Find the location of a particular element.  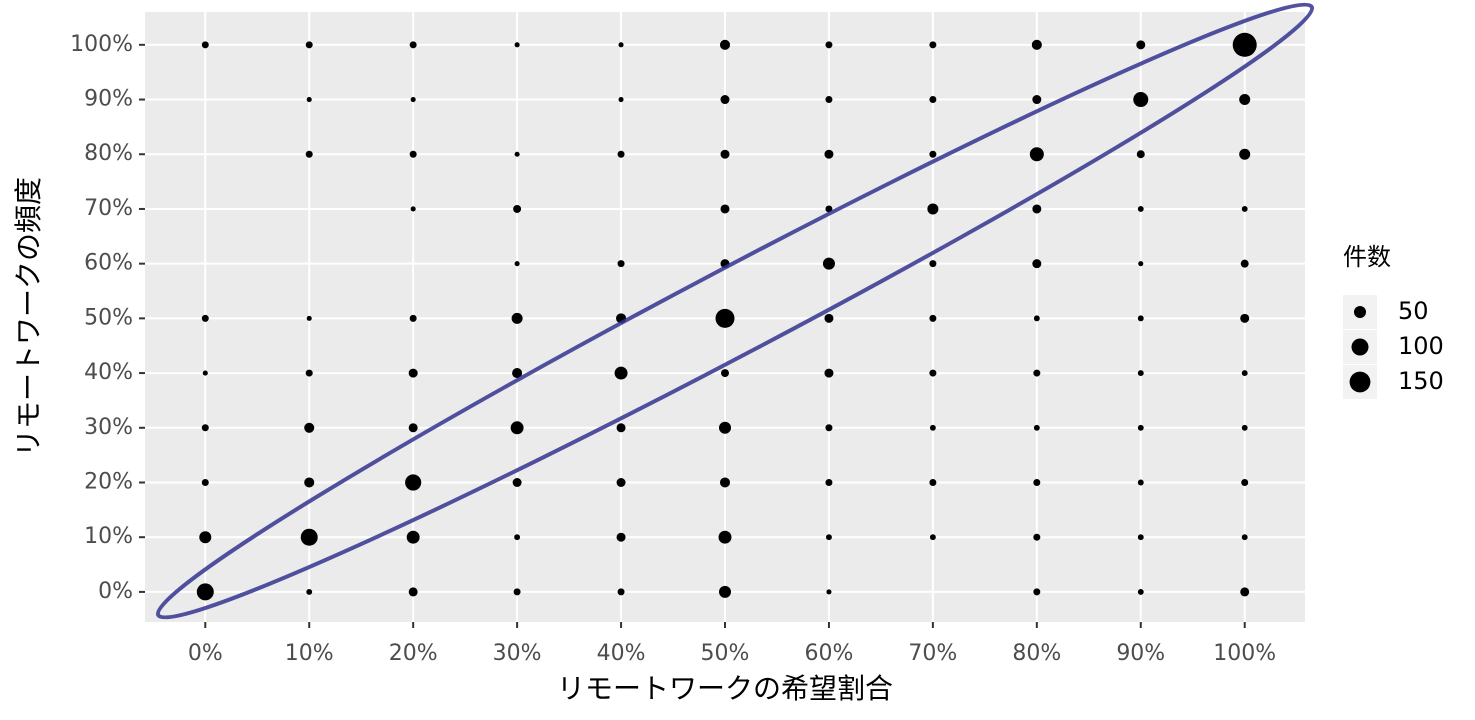

legend-title: 件数 is located at coordinates (1367, 257).